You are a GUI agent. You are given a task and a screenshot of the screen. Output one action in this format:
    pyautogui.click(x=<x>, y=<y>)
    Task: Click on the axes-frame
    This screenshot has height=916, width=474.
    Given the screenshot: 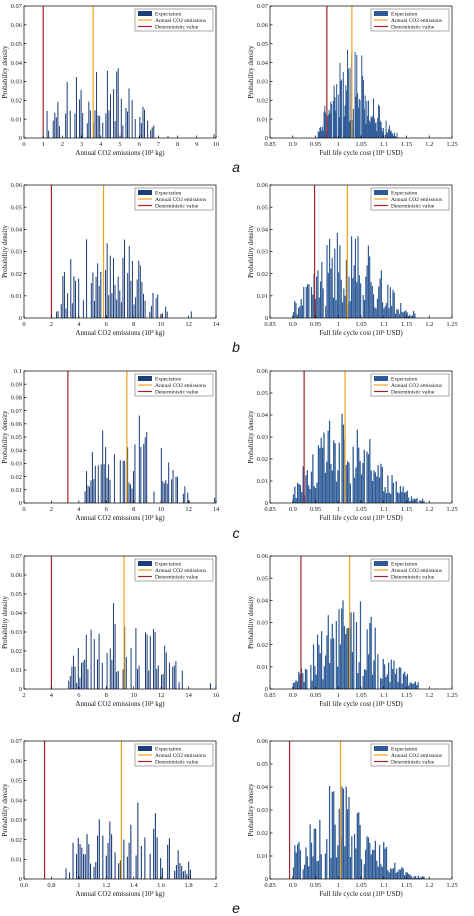 What is the action you would take?
    pyautogui.click(x=120, y=622)
    